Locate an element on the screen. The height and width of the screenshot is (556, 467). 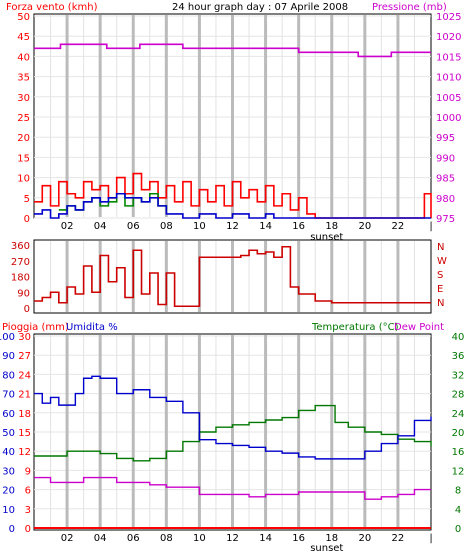
humidity-y-tick: 10 is located at coordinates (8, 510).